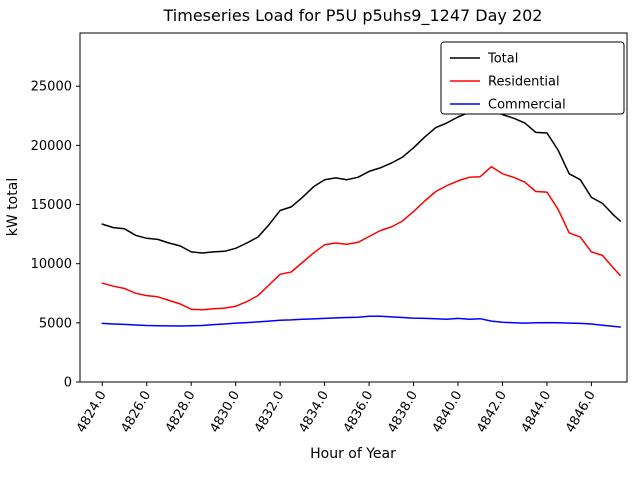  Describe the element at coordinates (92, 412) in the screenshot. I see `x-tick-label: 4824.0` at that location.